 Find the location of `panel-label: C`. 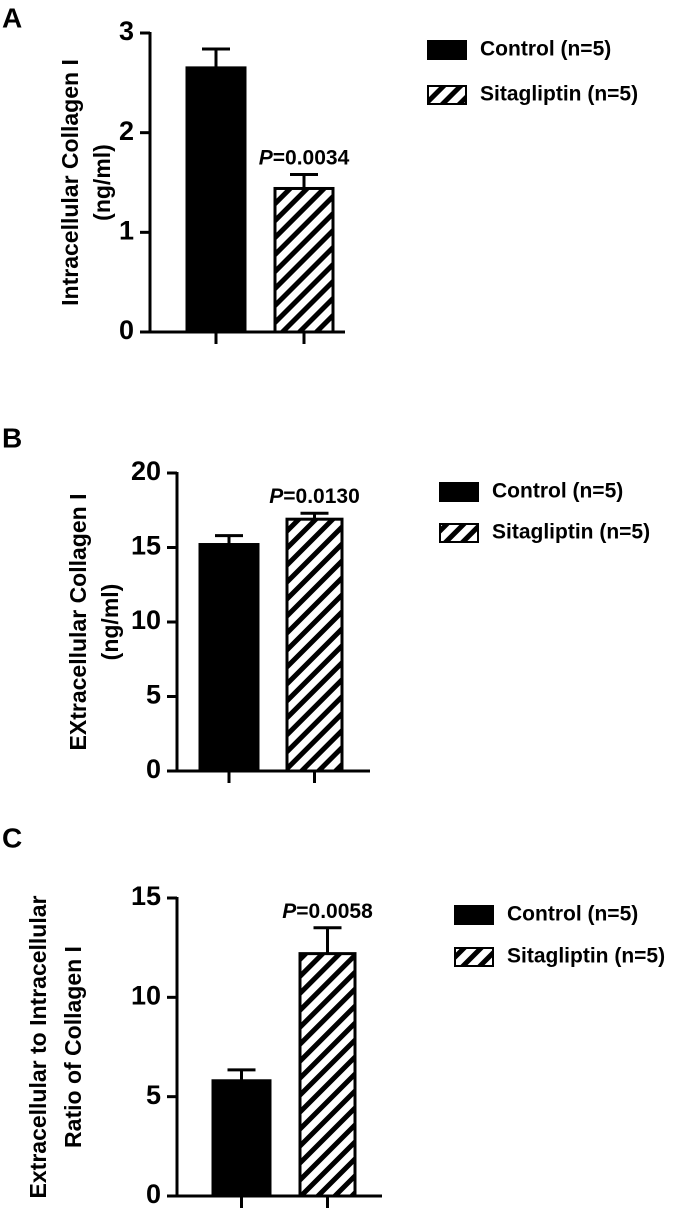

panel-label: C is located at coordinates (12, 837).